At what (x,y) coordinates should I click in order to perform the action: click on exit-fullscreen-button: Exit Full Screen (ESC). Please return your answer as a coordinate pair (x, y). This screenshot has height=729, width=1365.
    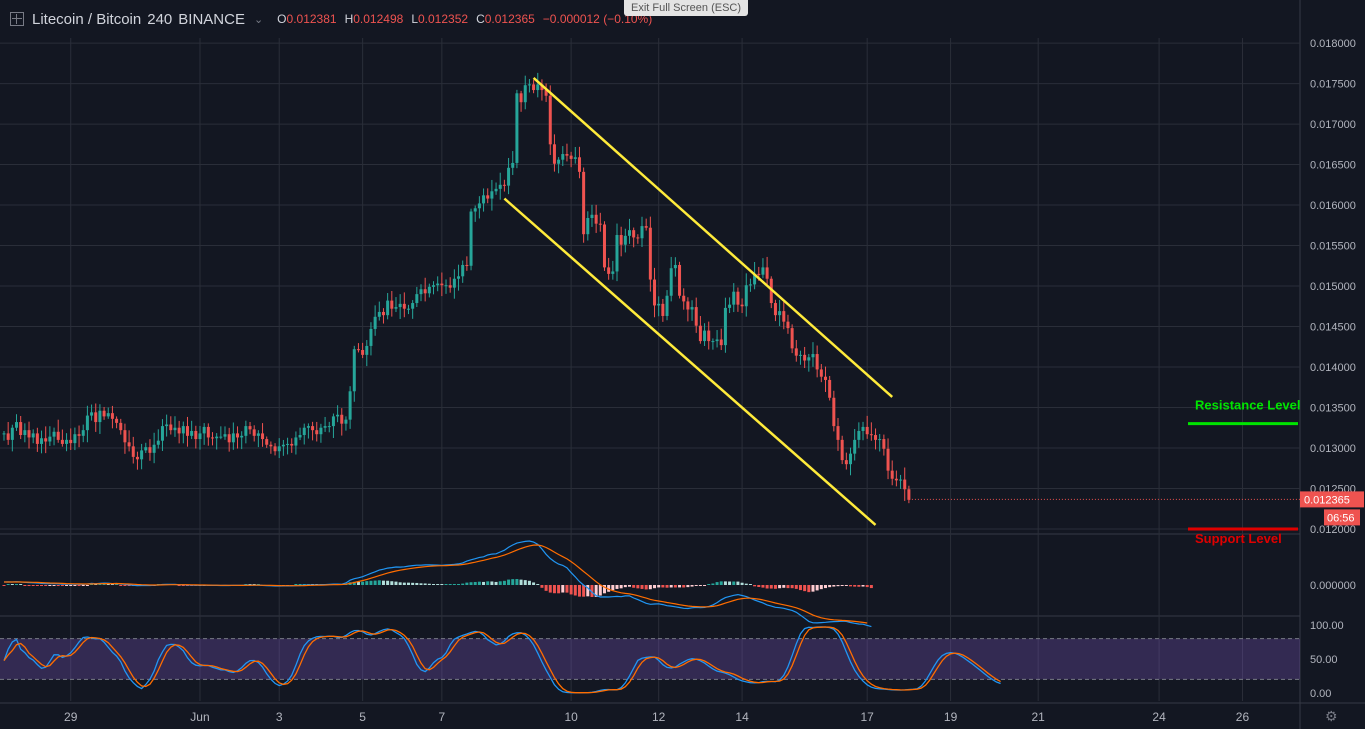
    Looking at the image, I should click on (686, 8).